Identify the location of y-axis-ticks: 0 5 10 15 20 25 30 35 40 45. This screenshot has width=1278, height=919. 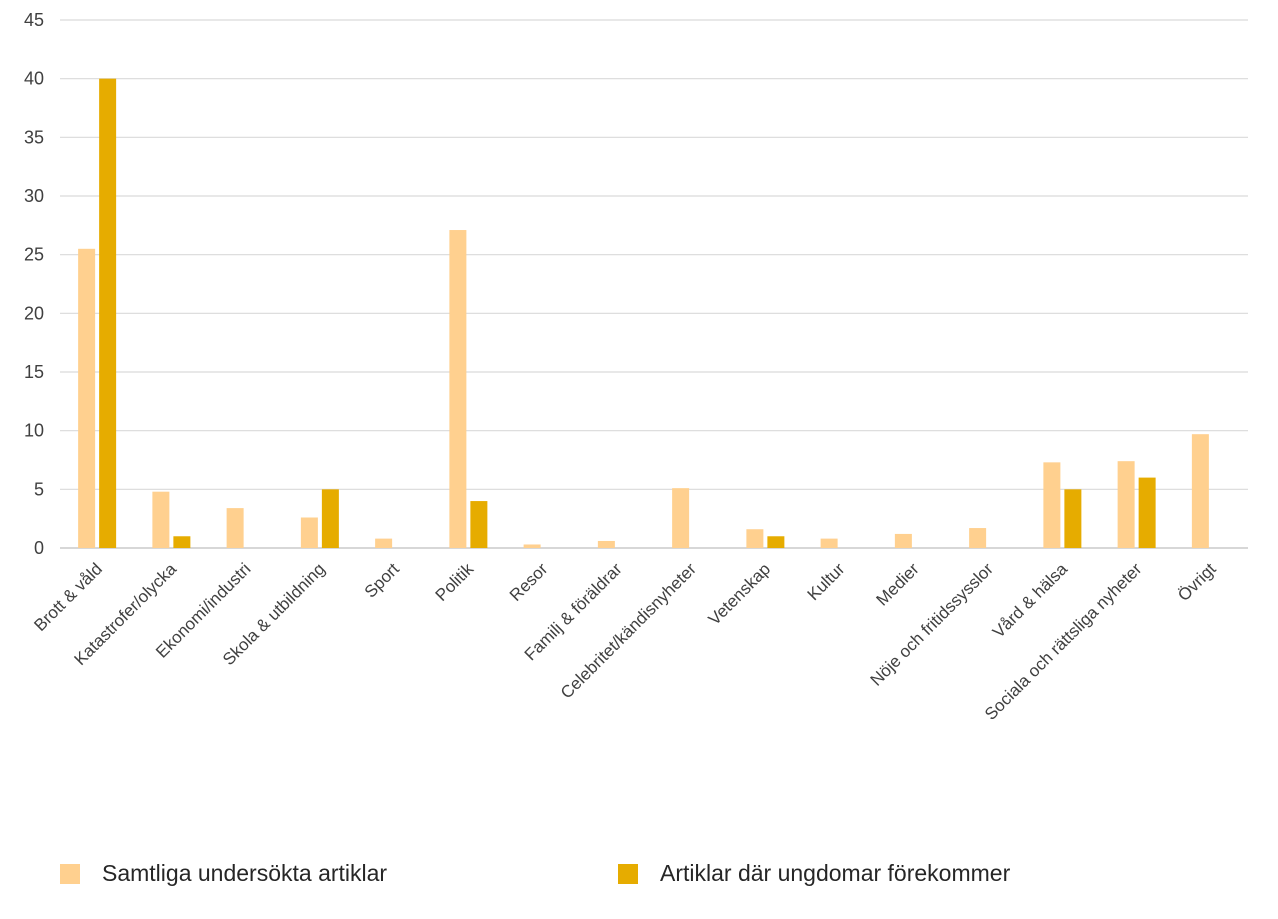
(34, 284).